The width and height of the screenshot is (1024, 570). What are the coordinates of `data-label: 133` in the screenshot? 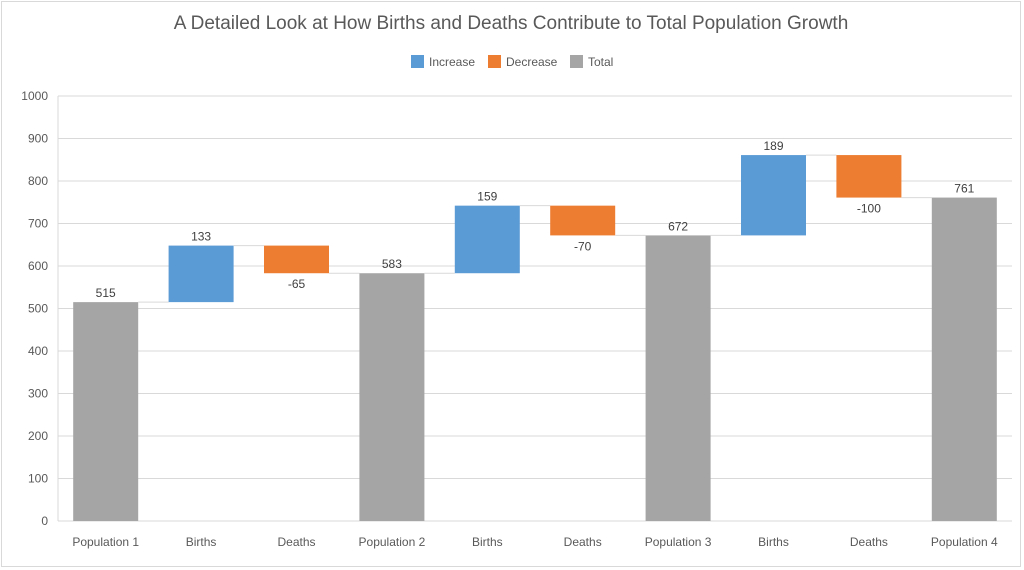 It's located at (201, 237).